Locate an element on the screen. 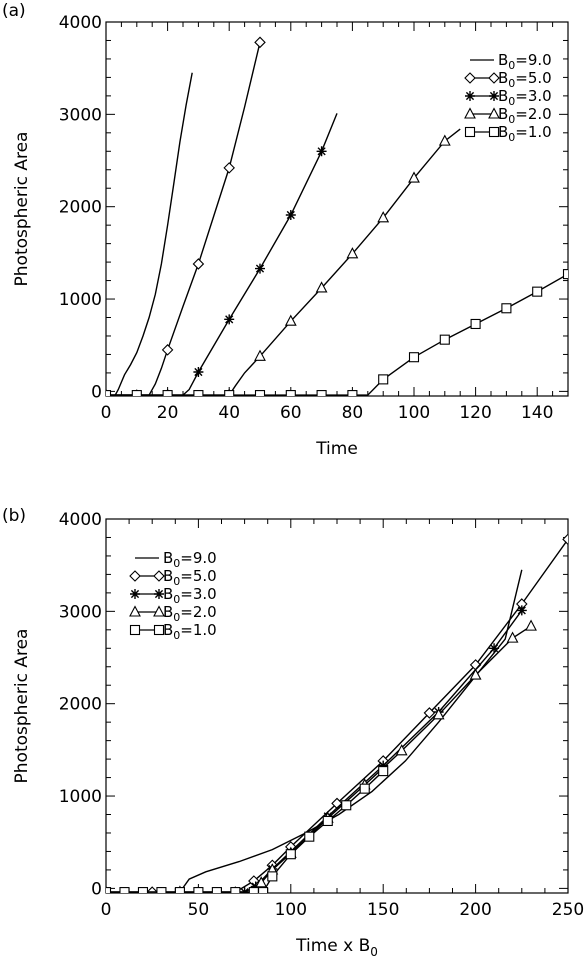  legend-item: B0=2.0 is located at coordinates (173, 613).